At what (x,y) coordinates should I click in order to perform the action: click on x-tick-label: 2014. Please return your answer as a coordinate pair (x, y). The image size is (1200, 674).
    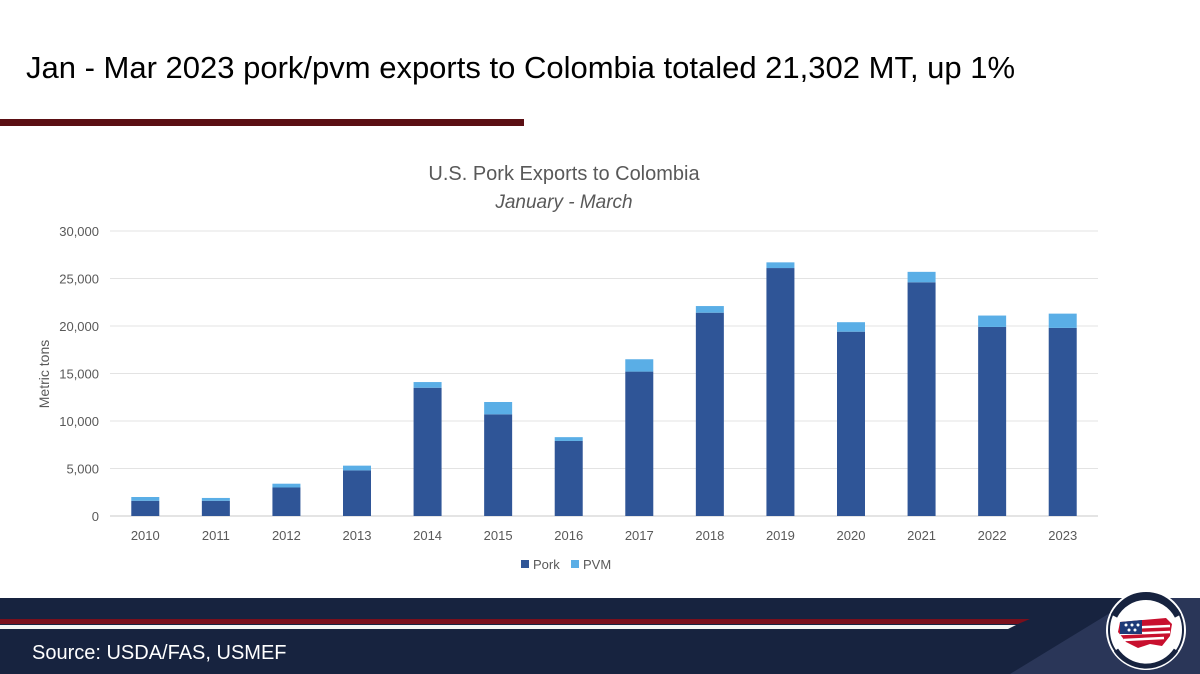
    Looking at the image, I should click on (427, 535).